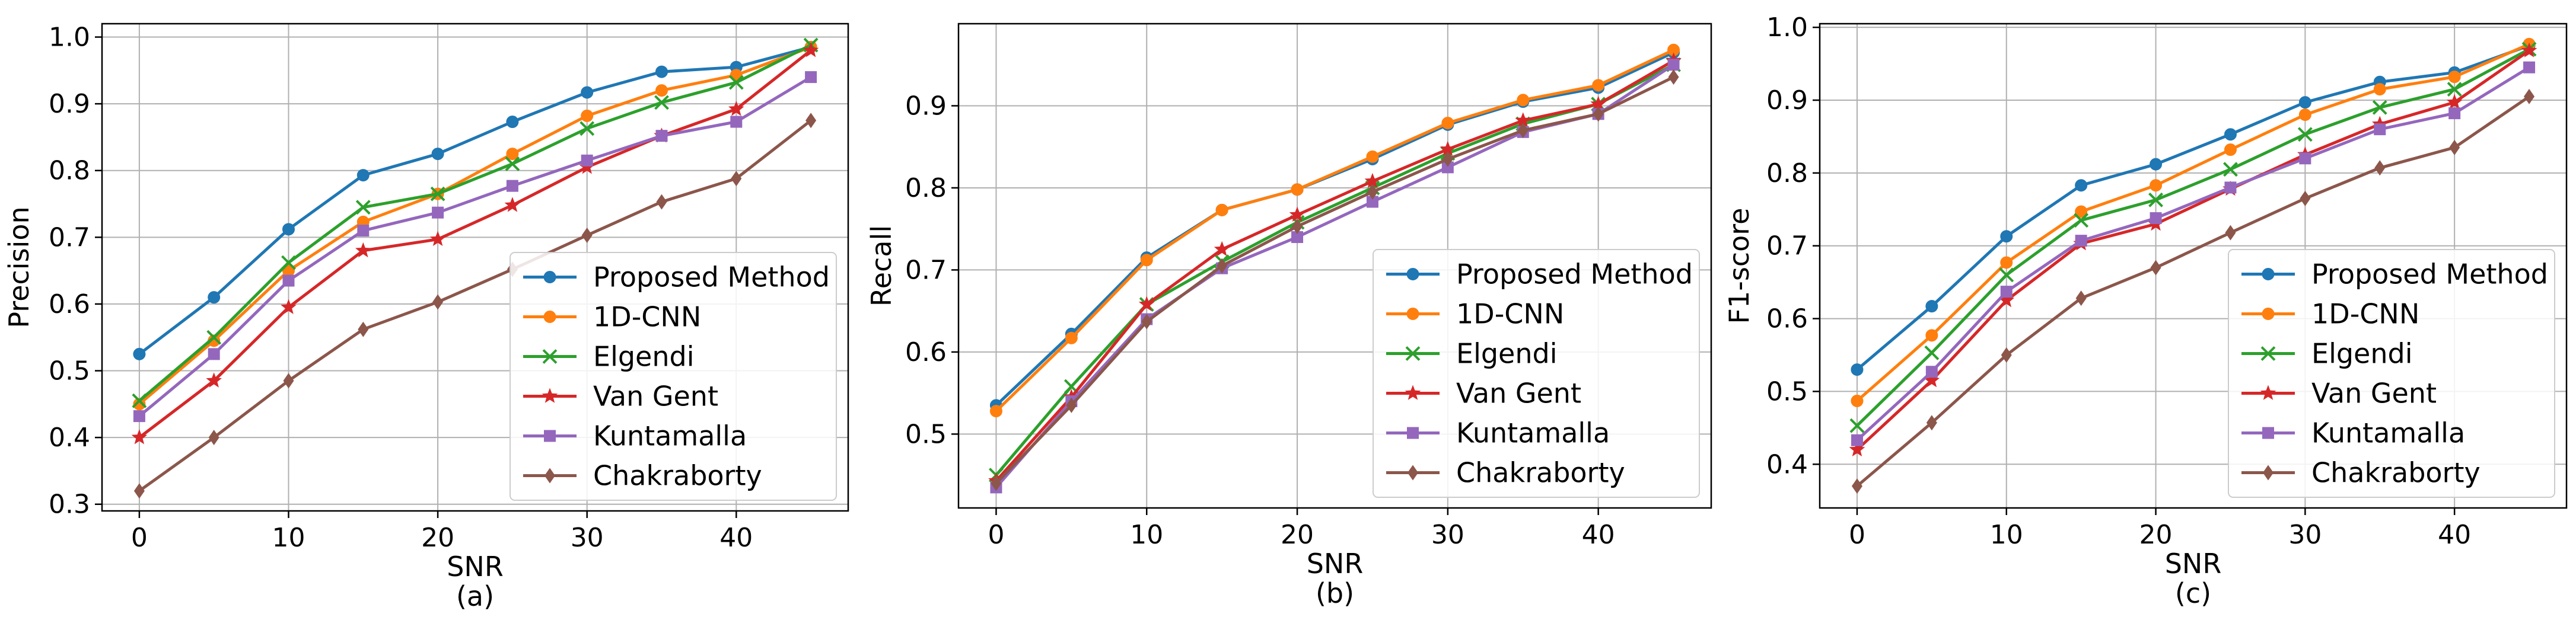 The width and height of the screenshot is (2576, 617). I want to click on y-tick-label: 0.5, so click(926, 434).